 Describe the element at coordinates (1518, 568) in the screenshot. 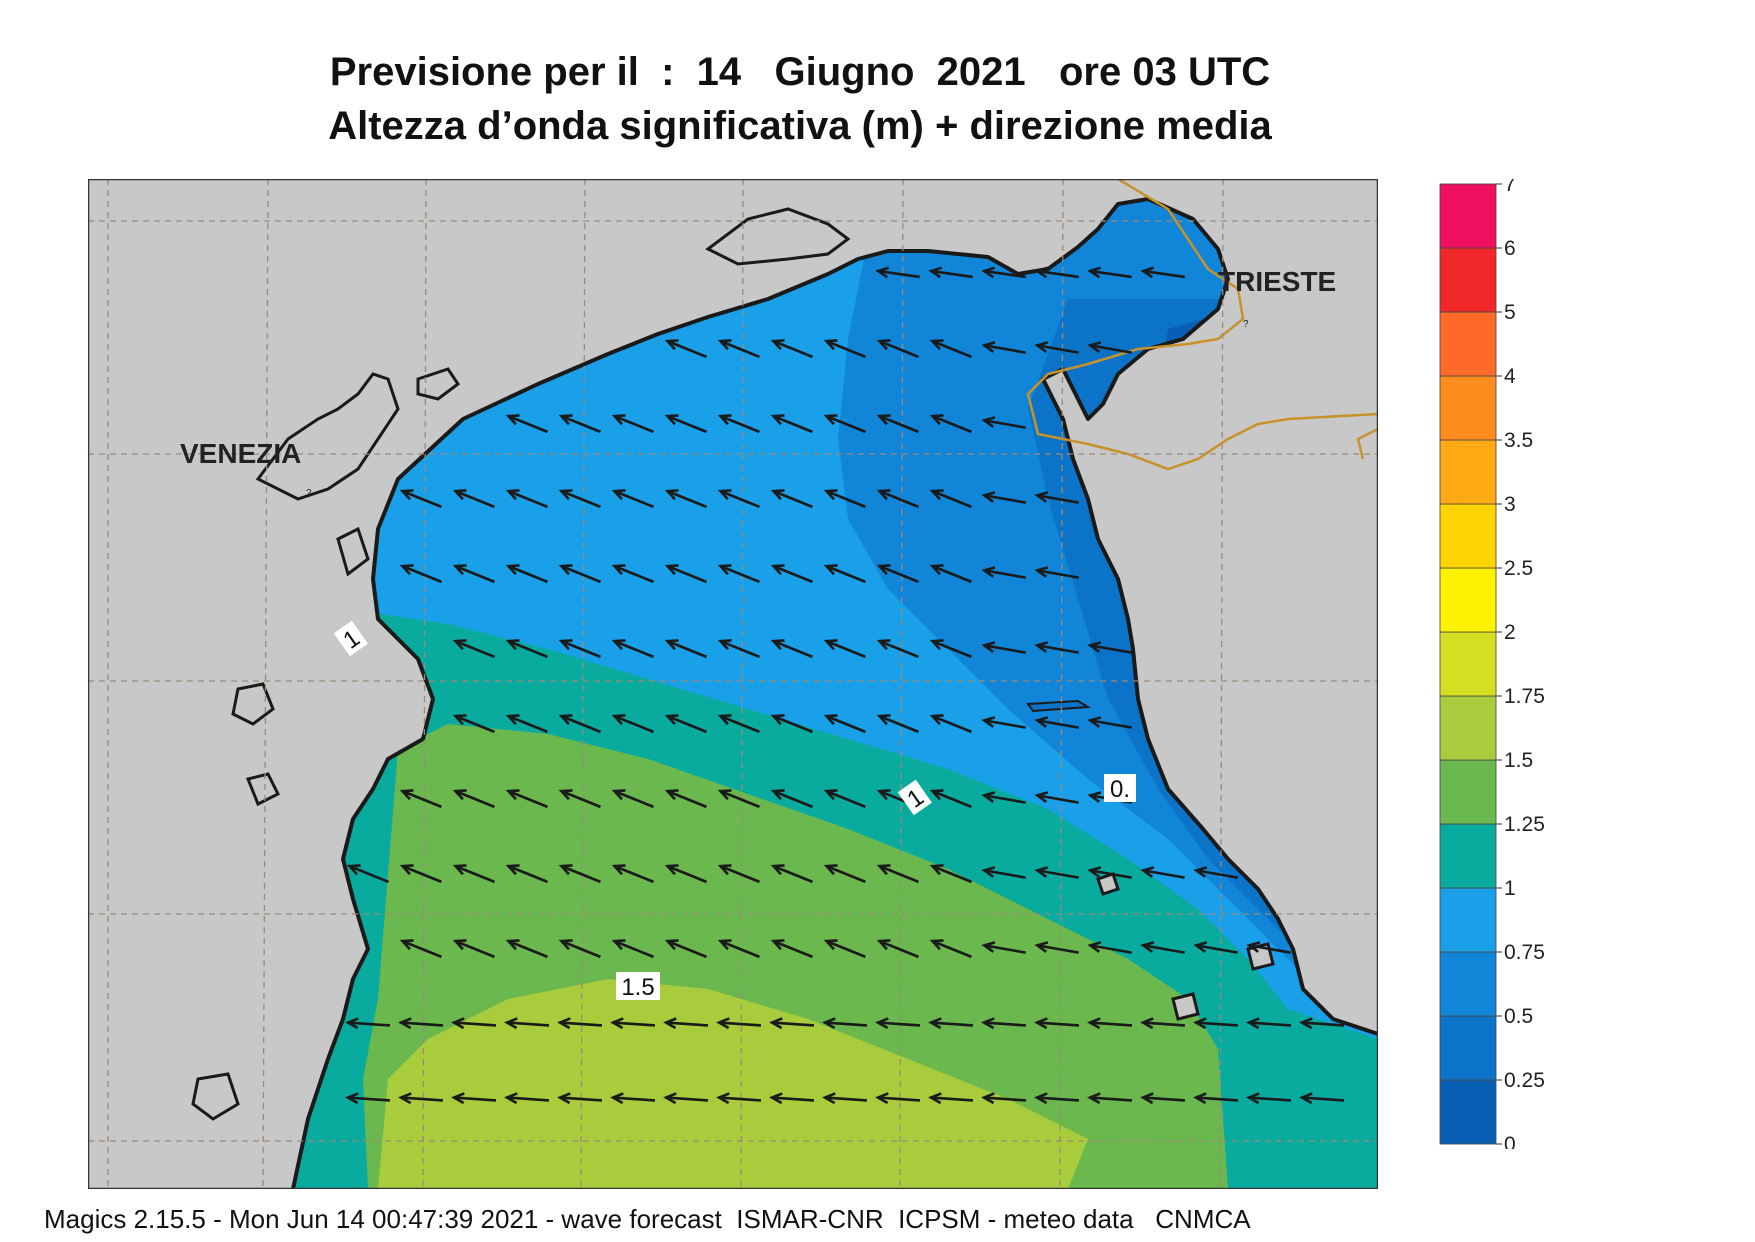

I see `legend-level-label: 2.5` at that location.